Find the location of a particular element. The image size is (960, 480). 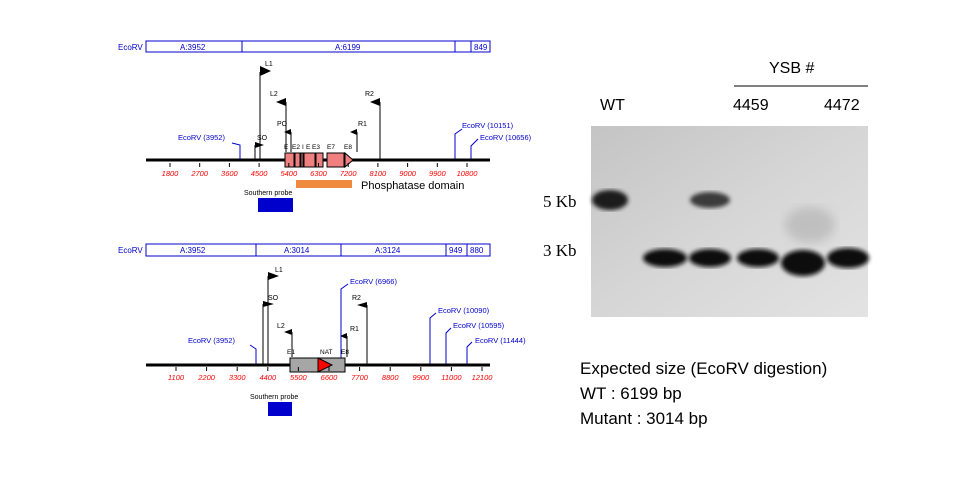

tick-label: 3300 is located at coordinates (238, 377).